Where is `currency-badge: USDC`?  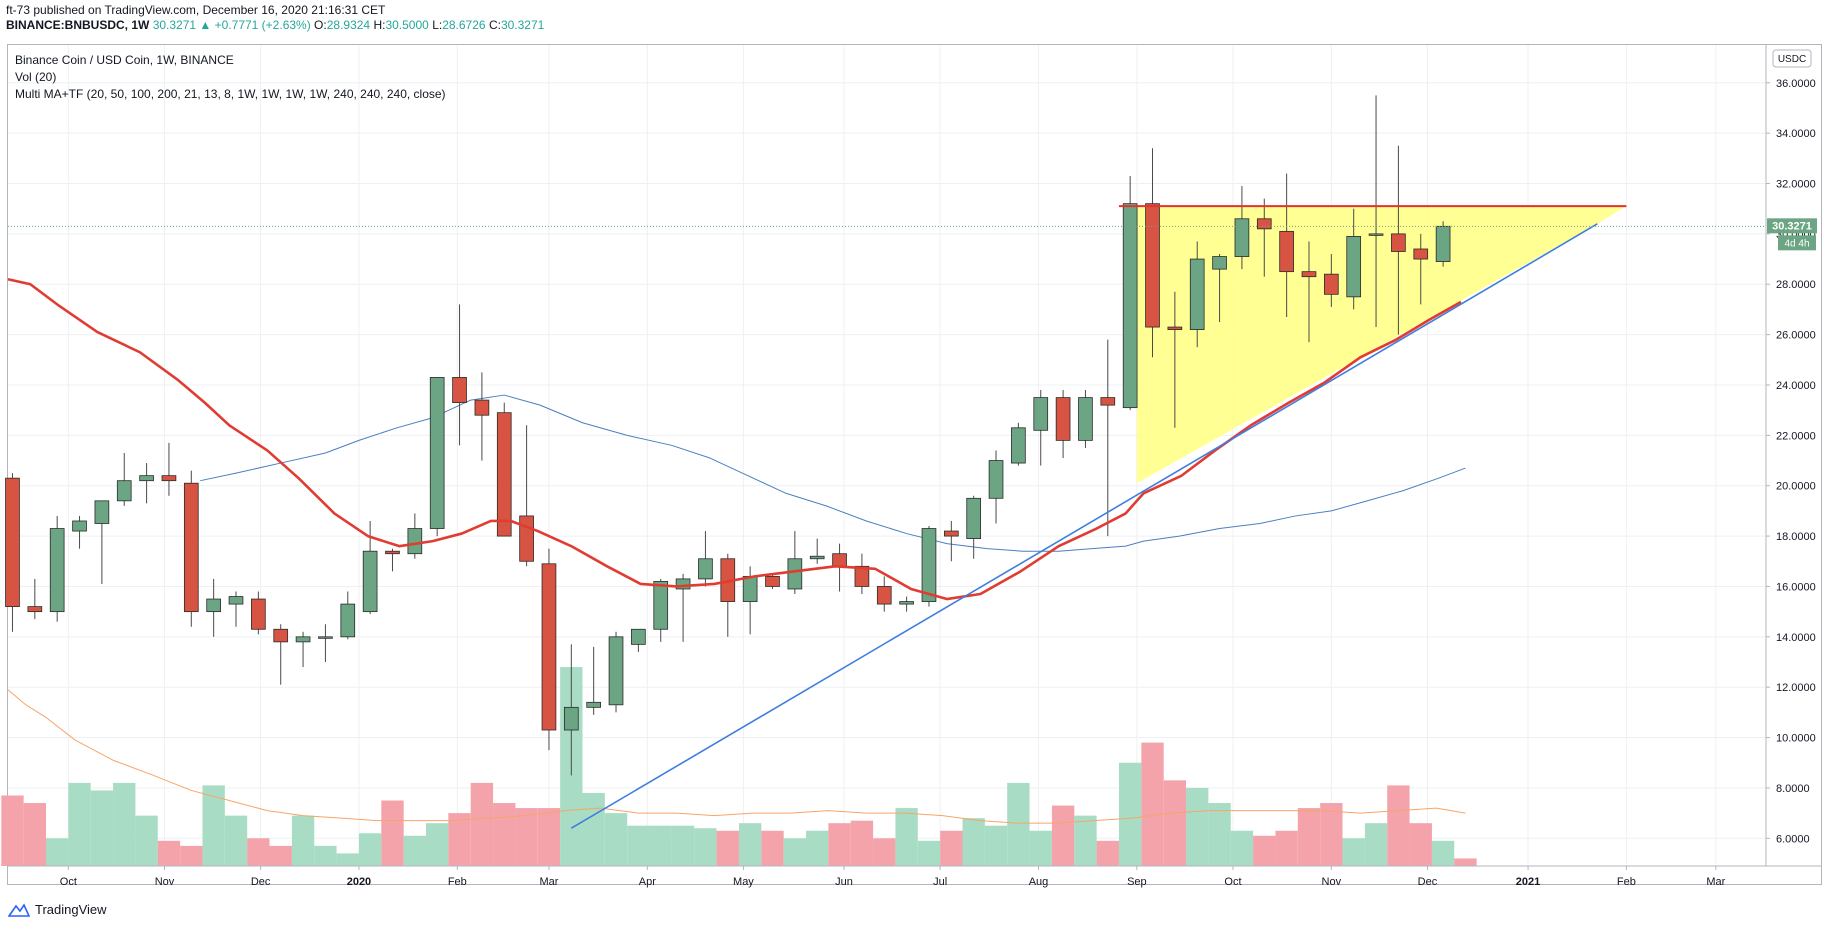
currency-badge: USDC is located at coordinates (1792, 58).